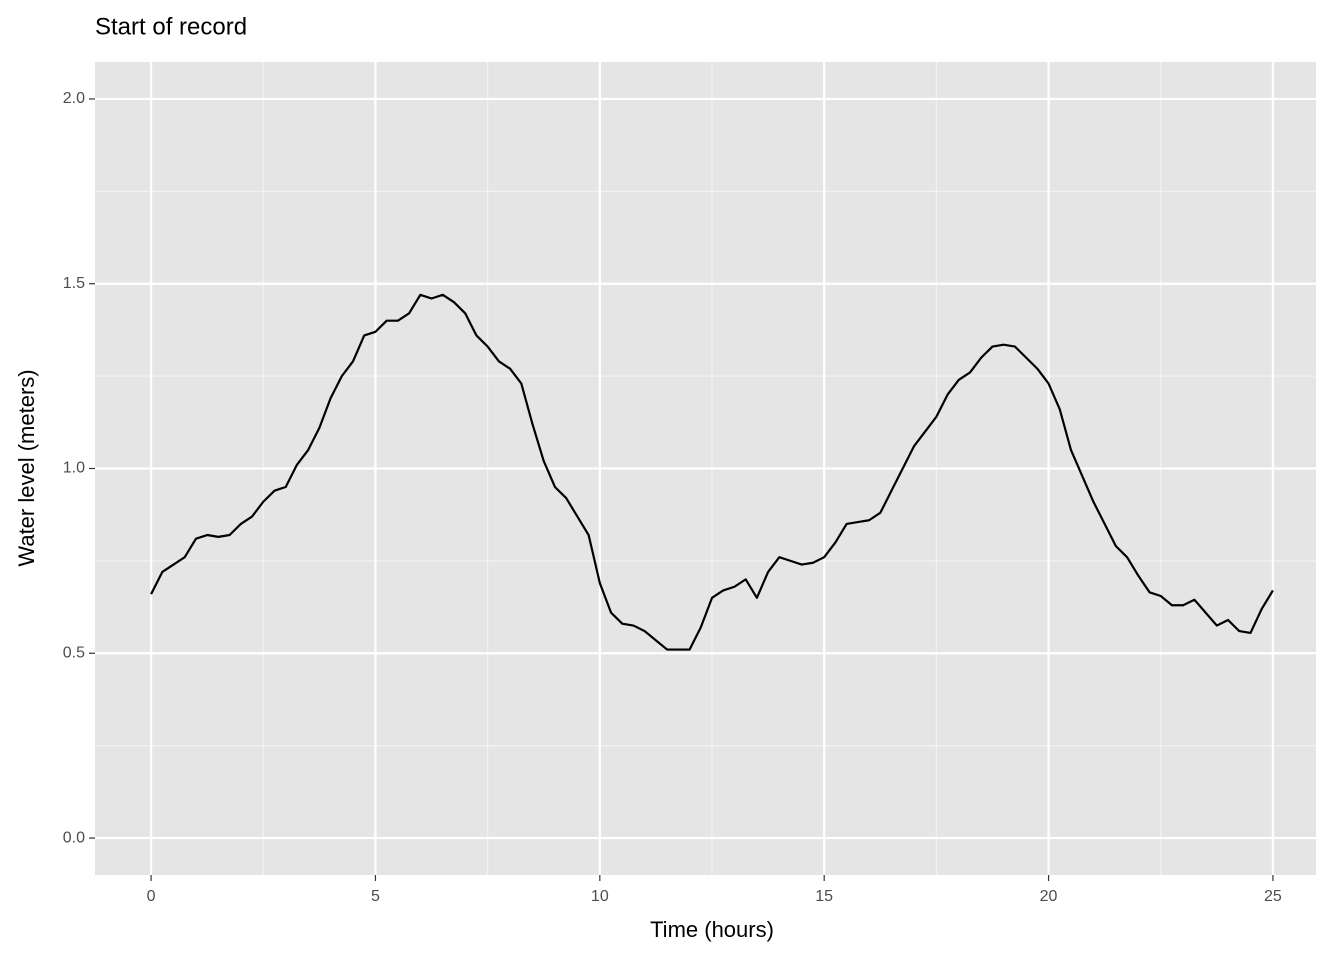  What do you see at coordinates (74, 468) in the screenshot?
I see `y-tick-label: 1.0` at bounding box center [74, 468].